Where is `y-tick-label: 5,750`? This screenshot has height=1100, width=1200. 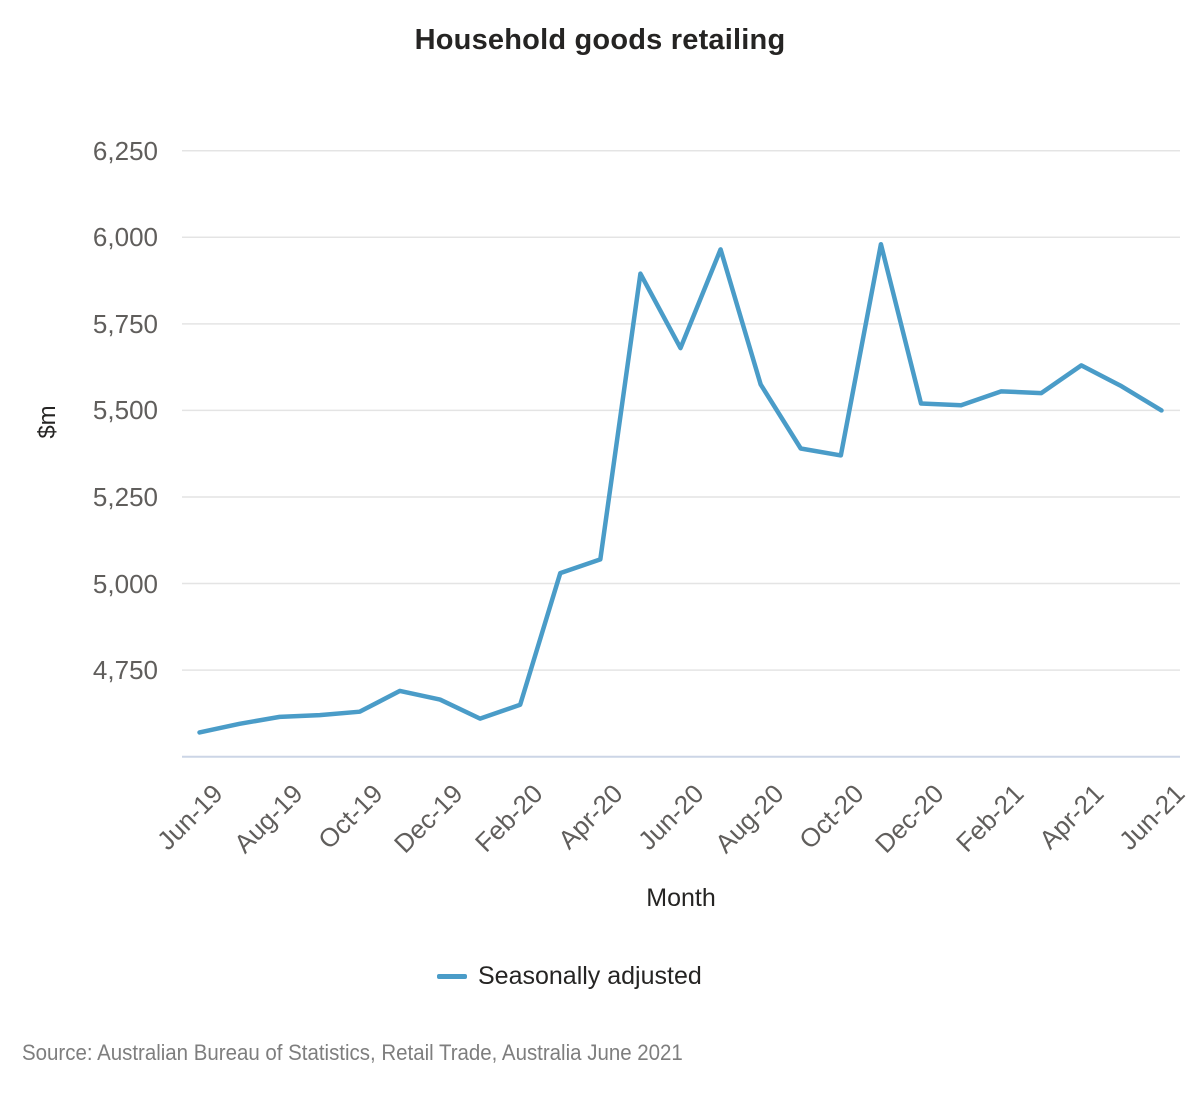
y-tick-label: 5,750 is located at coordinates (125, 323).